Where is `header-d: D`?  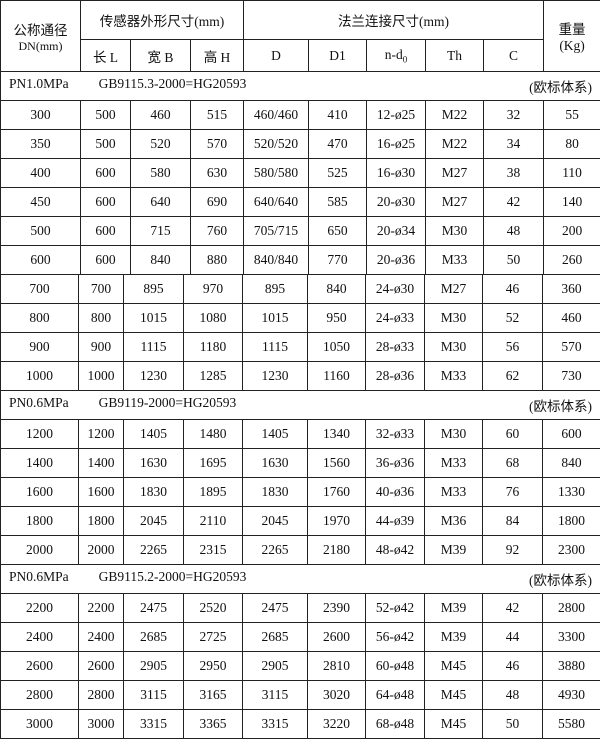 header-d: D is located at coordinates (276, 55).